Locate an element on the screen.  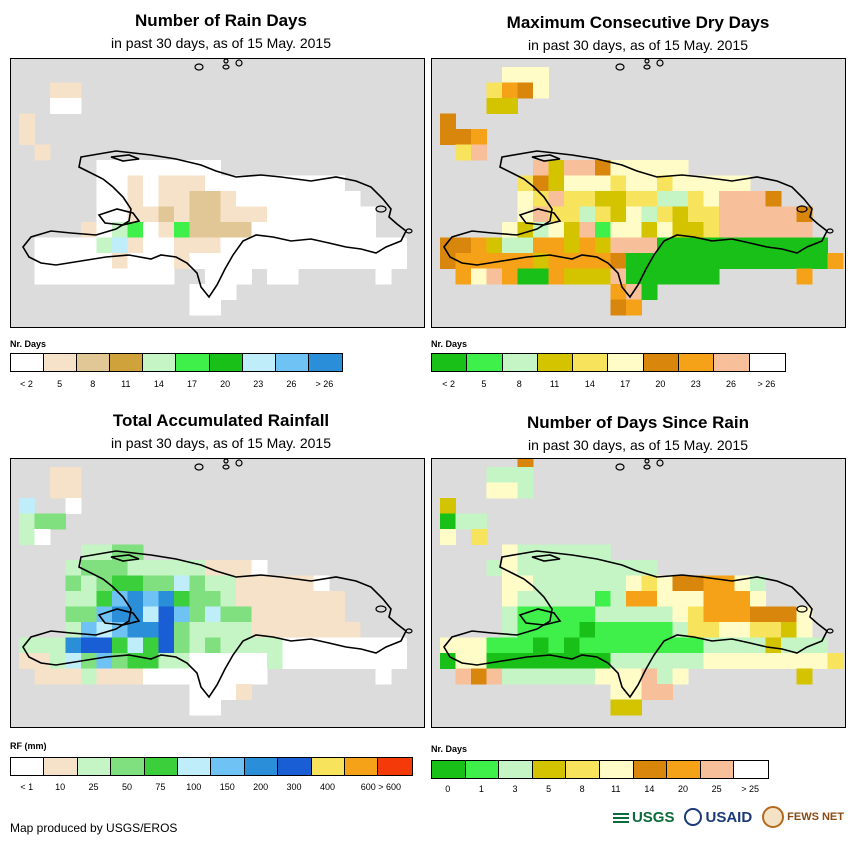
rainfall-title: Total Accumulated Rainfall is located at coordinates (221, 420).